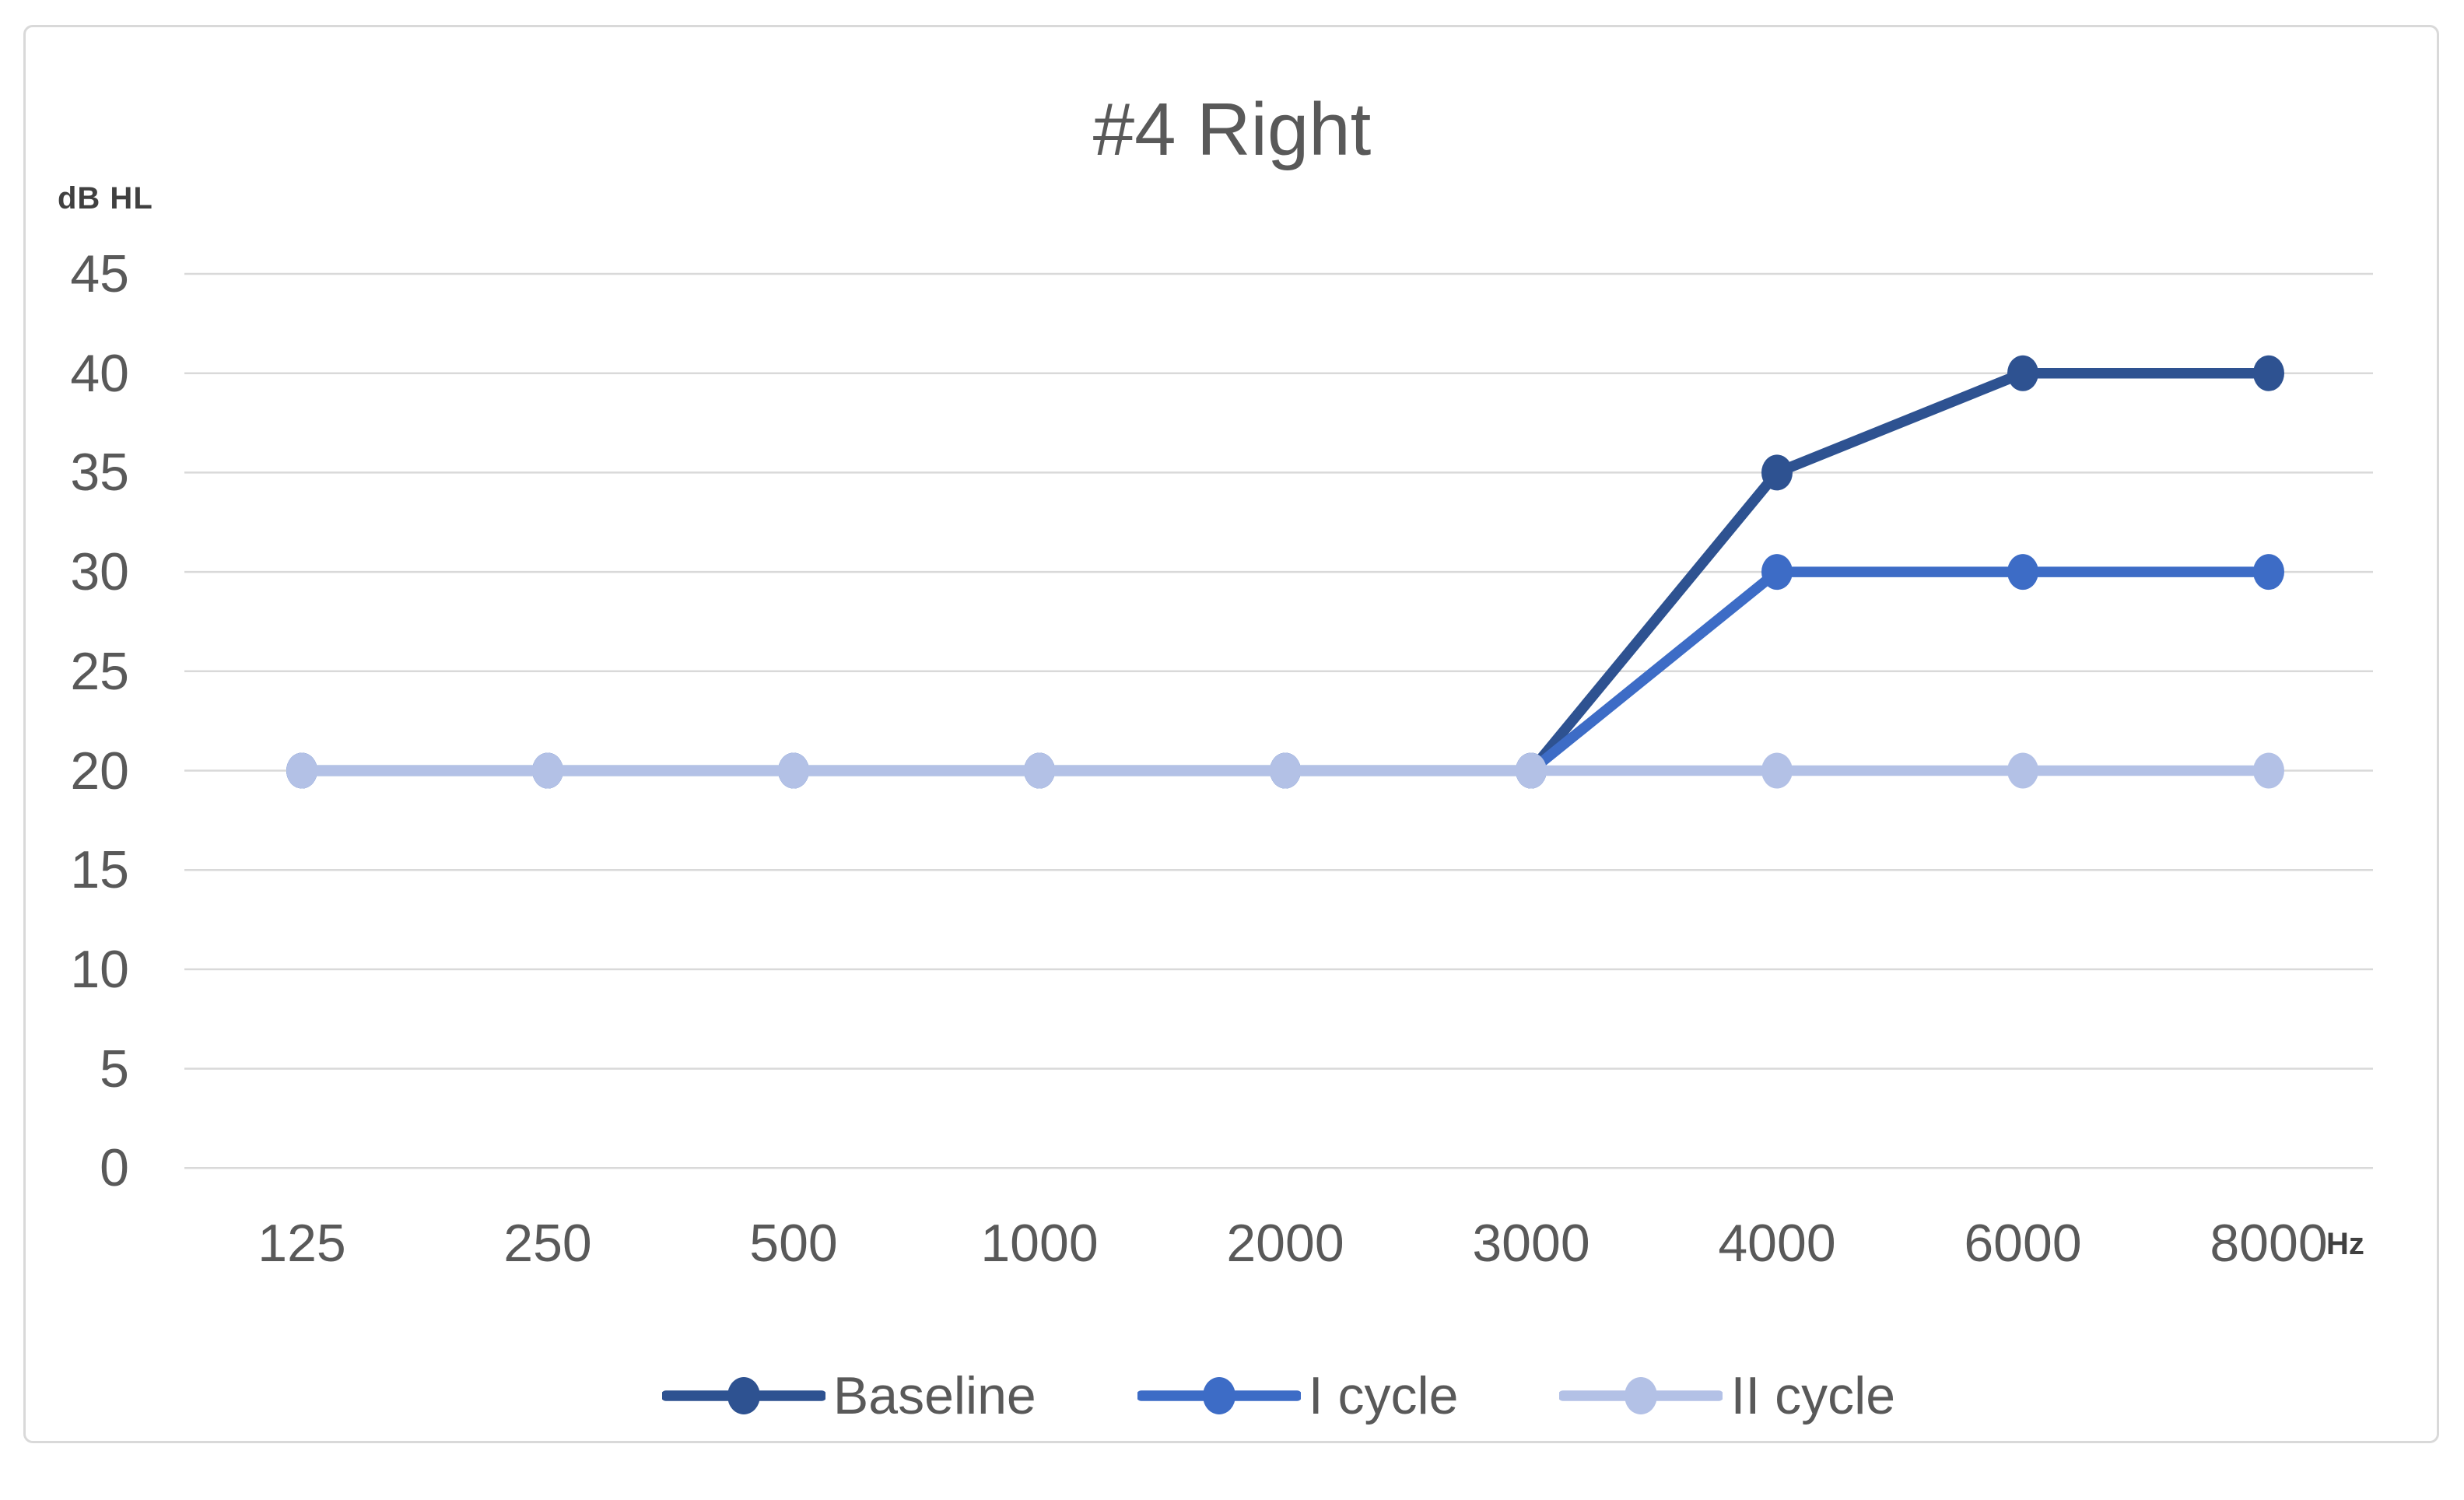 This screenshot has height=1500, width=2464. What do you see at coordinates (114, 1168) in the screenshot?
I see `y-tick-label-0: 0` at bounding box center [114, 1168].